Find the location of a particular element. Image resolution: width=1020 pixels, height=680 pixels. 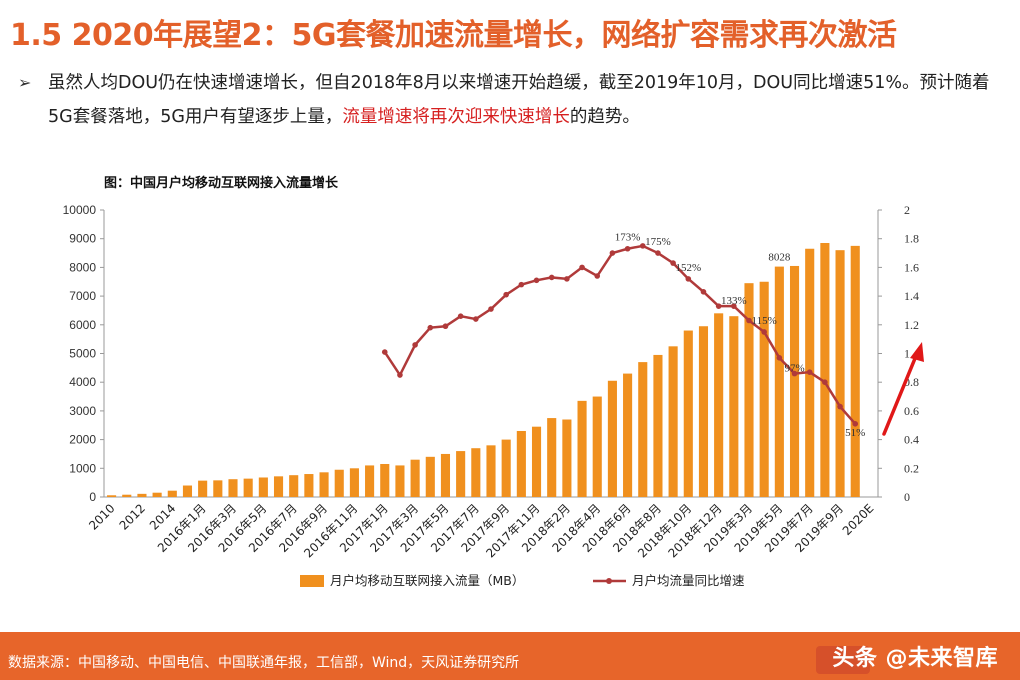

left-tick-label: 0 is located at coordinates (92, 497).